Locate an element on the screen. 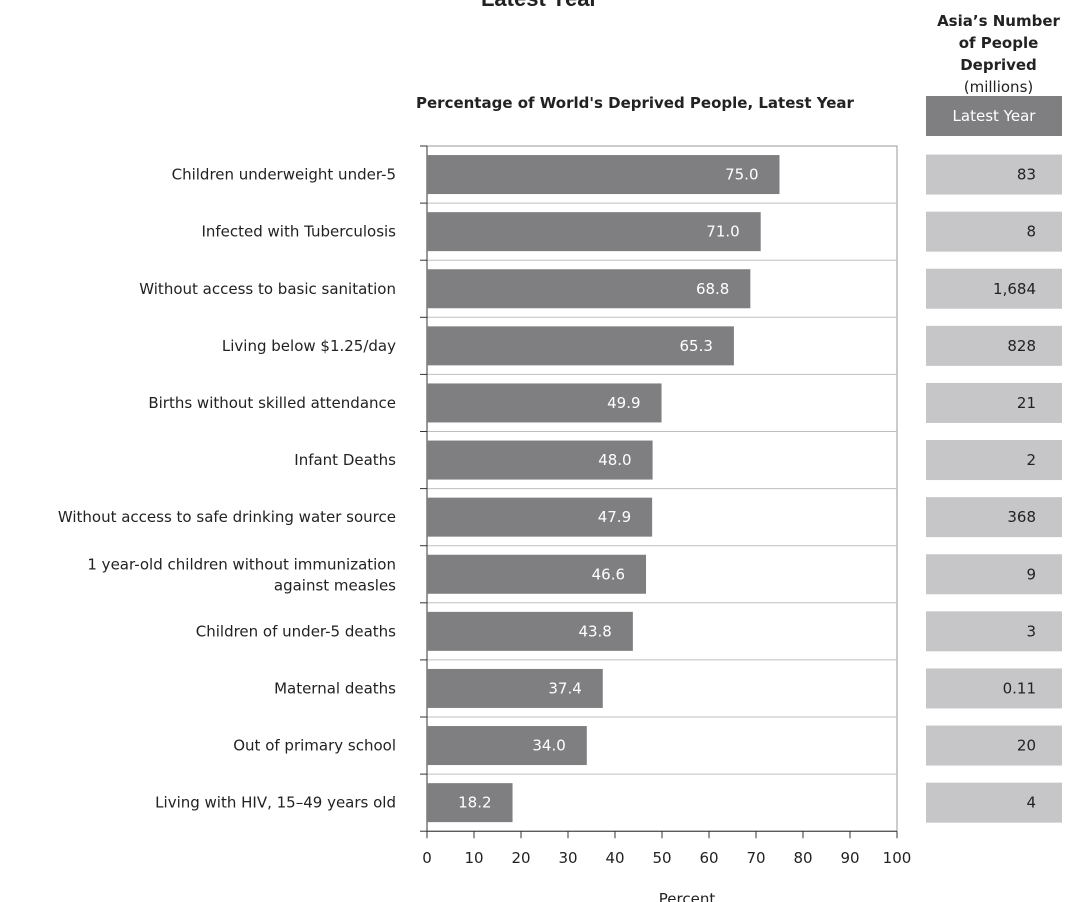  side-value-label: 21 is located at coordinates (1026, 403).